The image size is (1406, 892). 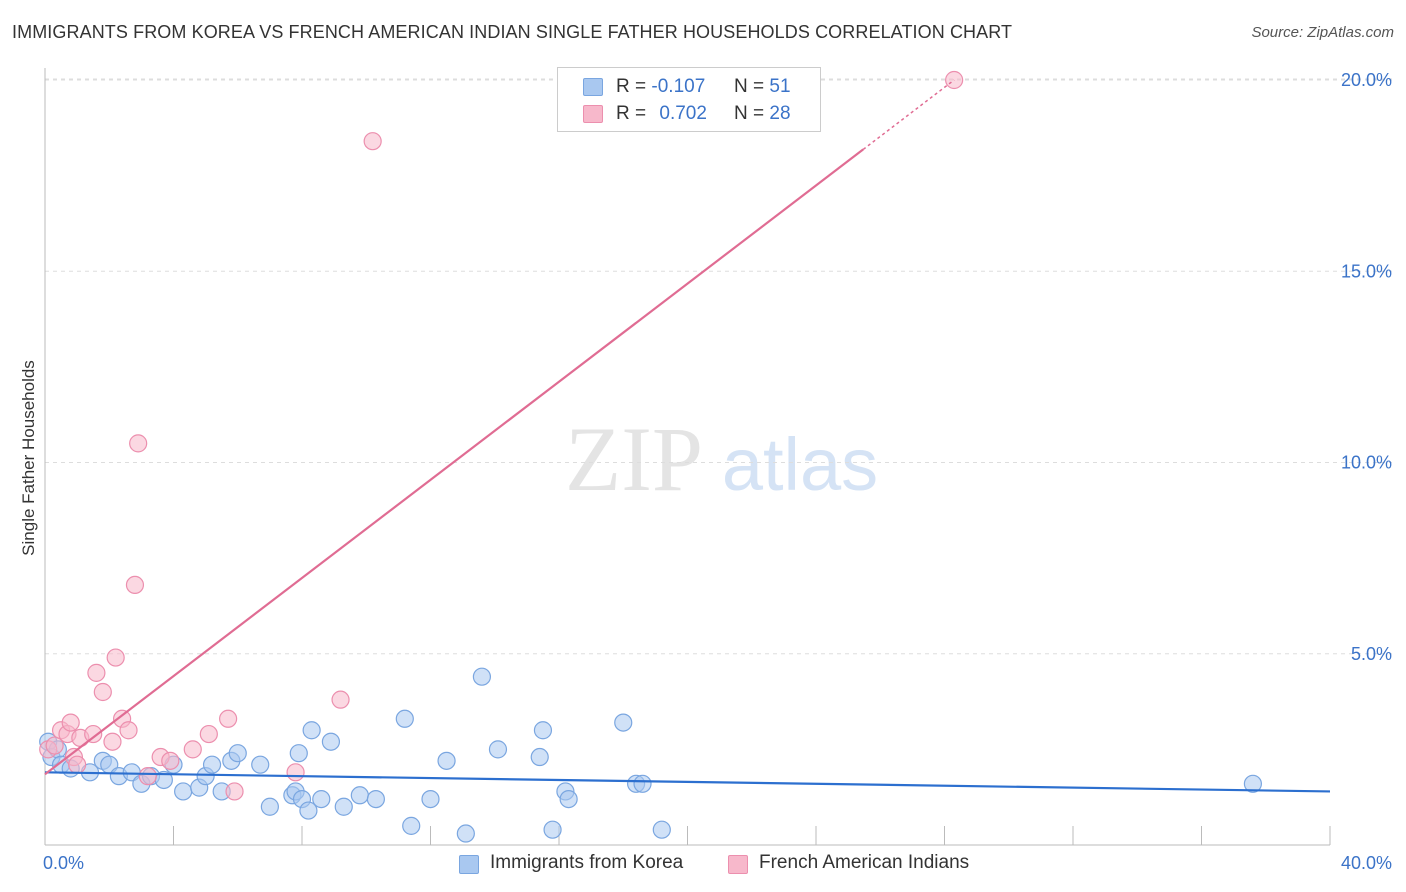 What do you see at coordinates (1366, 271) in the screenshot?
I see `y-tick-label: 15.0%` at bounding box center [1366, 271].